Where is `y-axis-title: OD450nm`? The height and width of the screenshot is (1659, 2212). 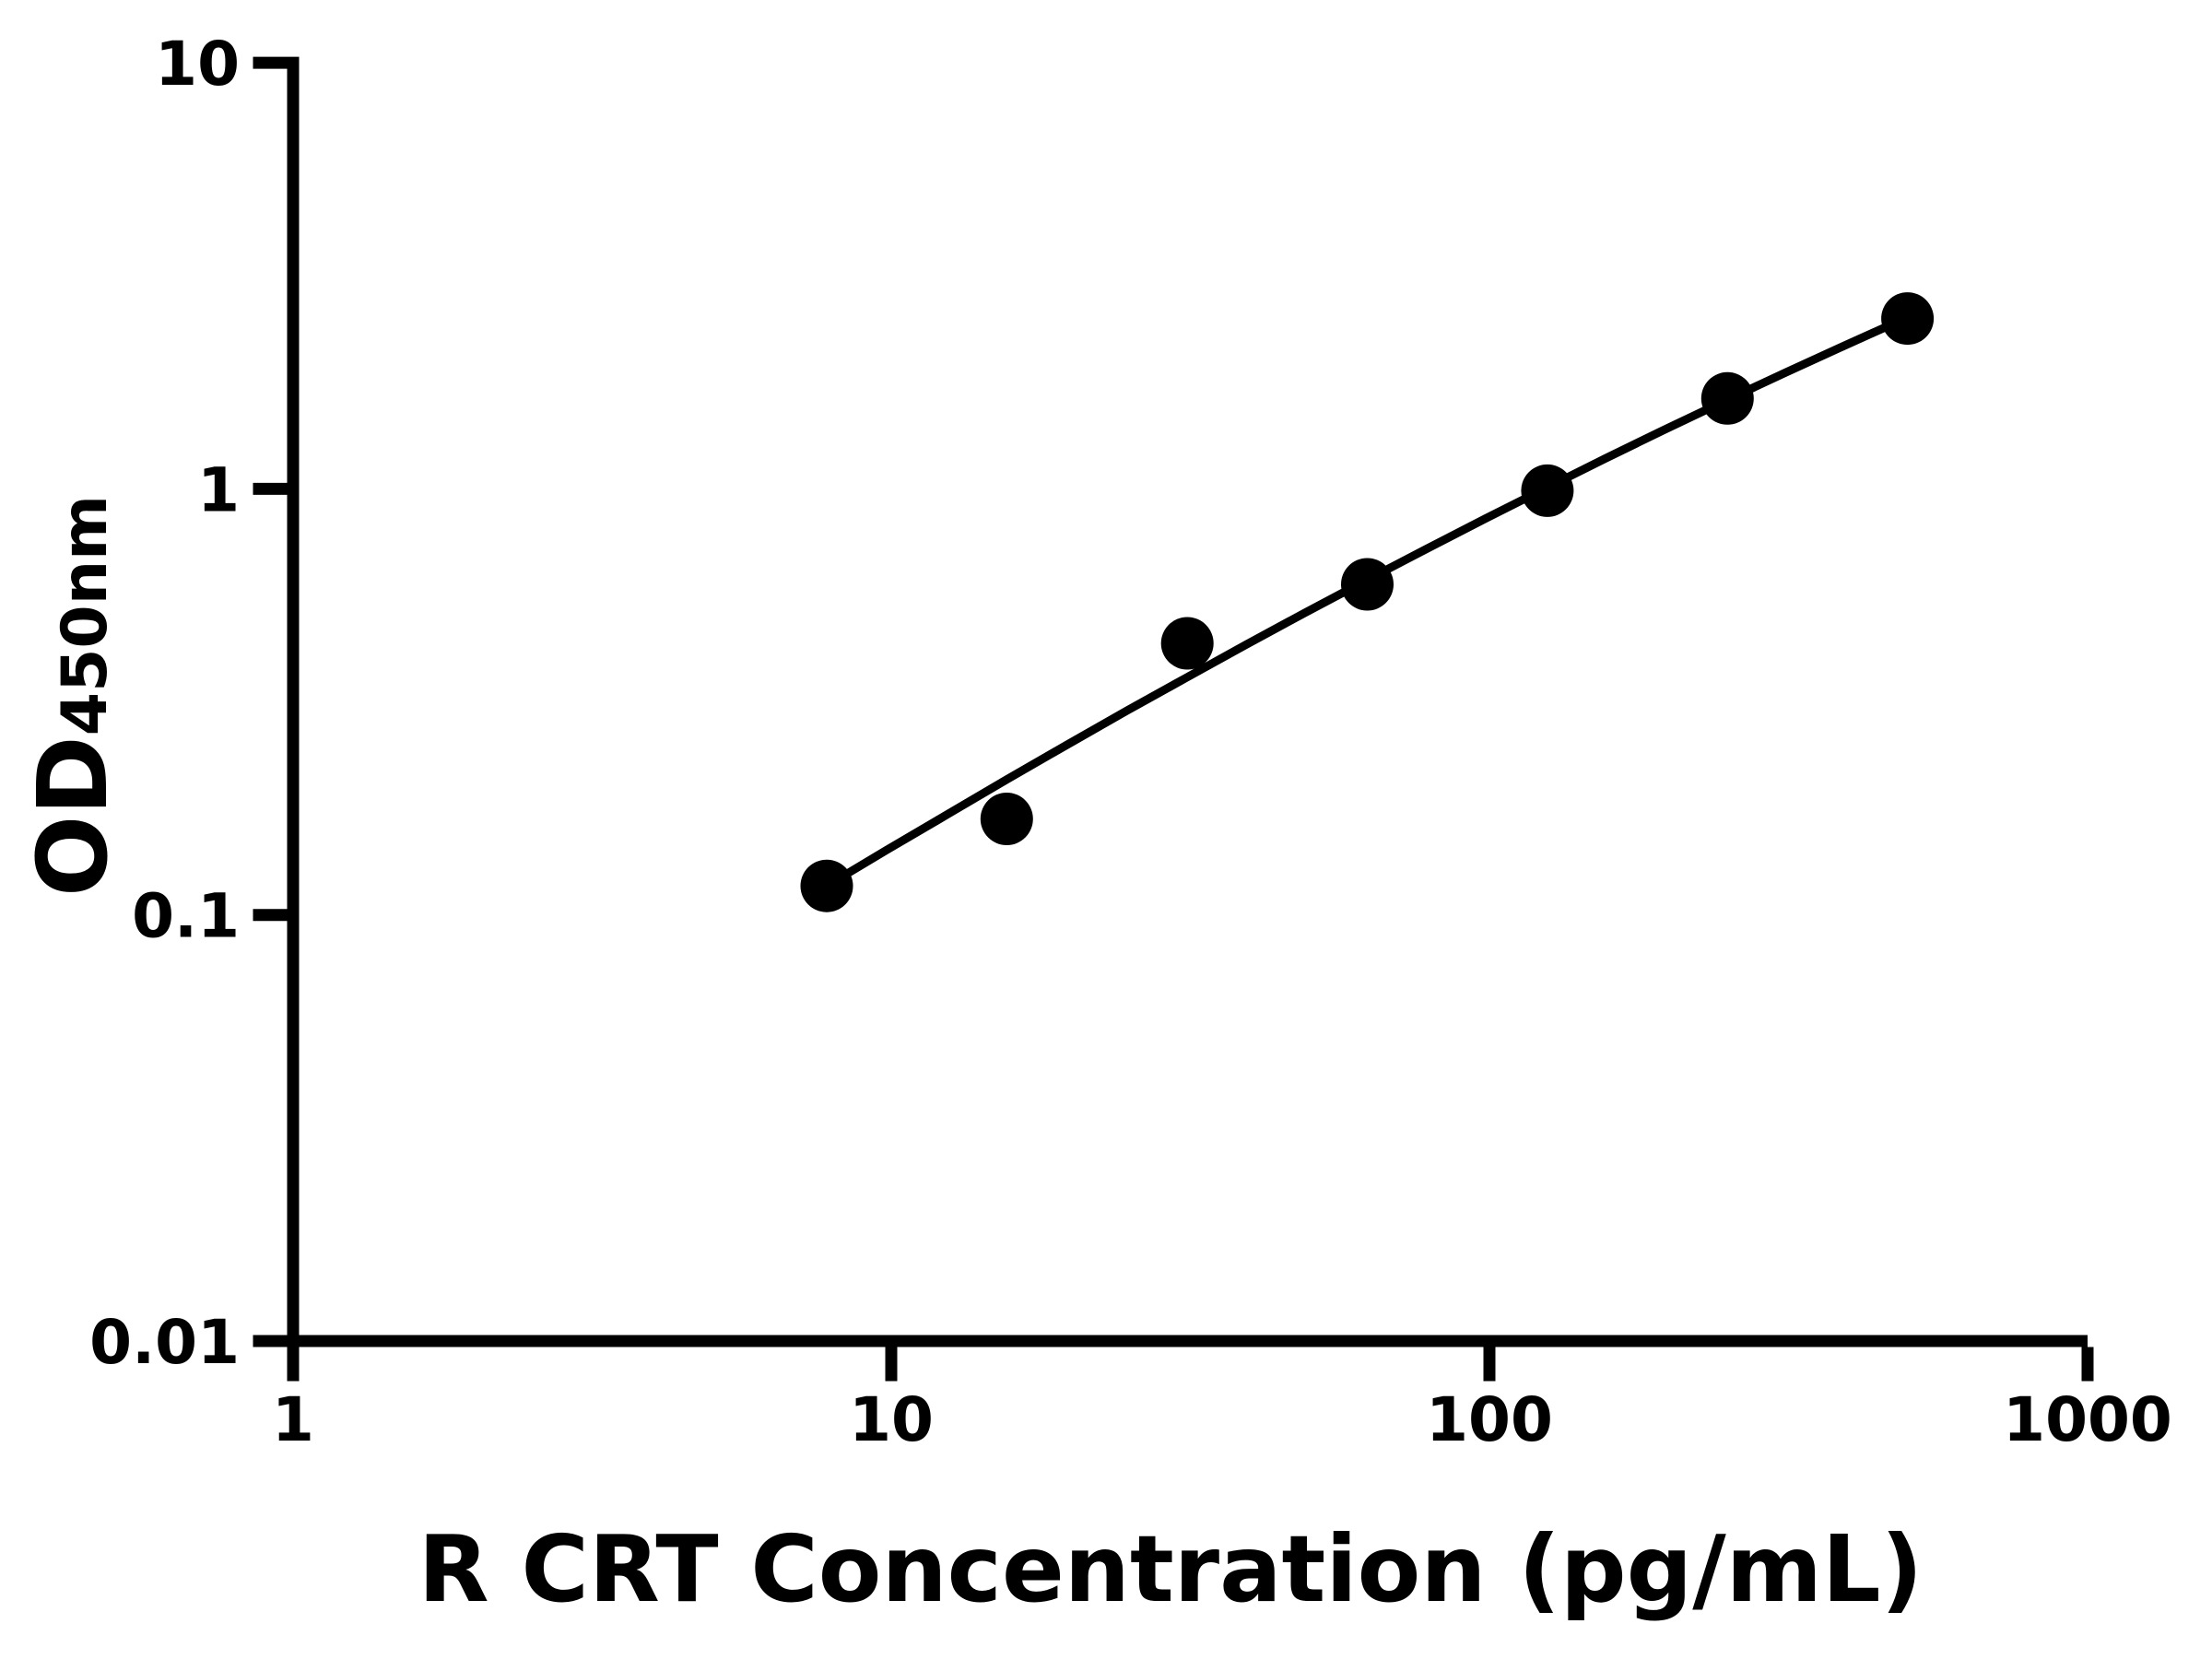 y-axis-title: OD450nm is located at coordinates (73, 696).